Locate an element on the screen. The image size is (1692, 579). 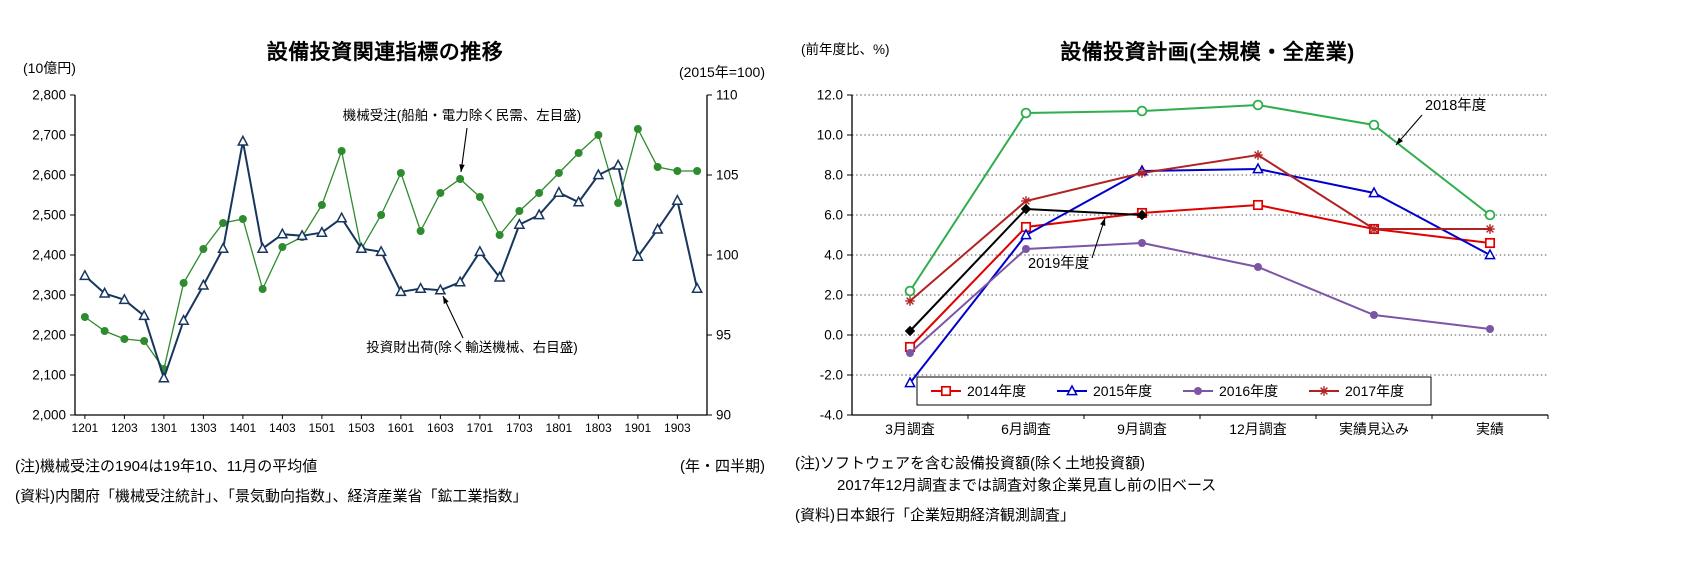
svg-text: 2,800 is located at coordinates (49, 95).